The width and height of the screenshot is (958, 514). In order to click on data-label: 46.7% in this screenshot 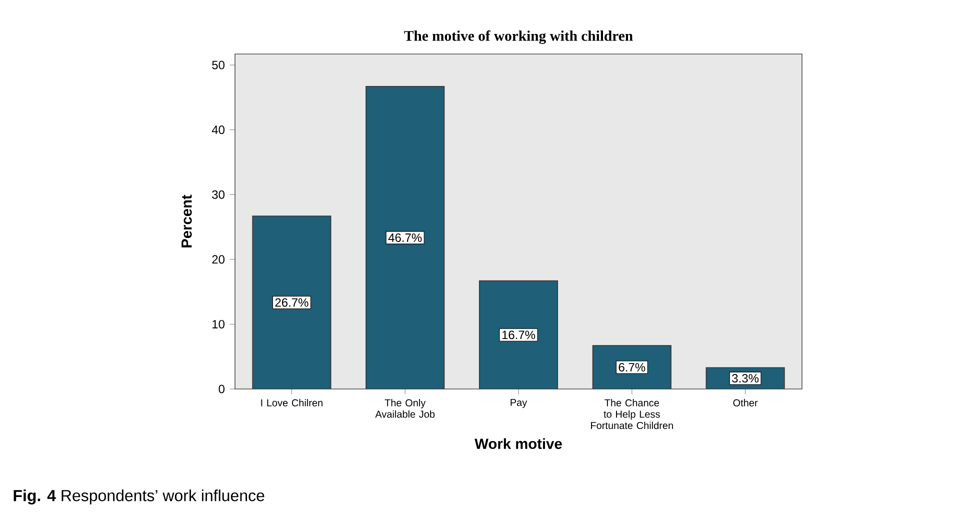, I will do `click(405, 237)`.